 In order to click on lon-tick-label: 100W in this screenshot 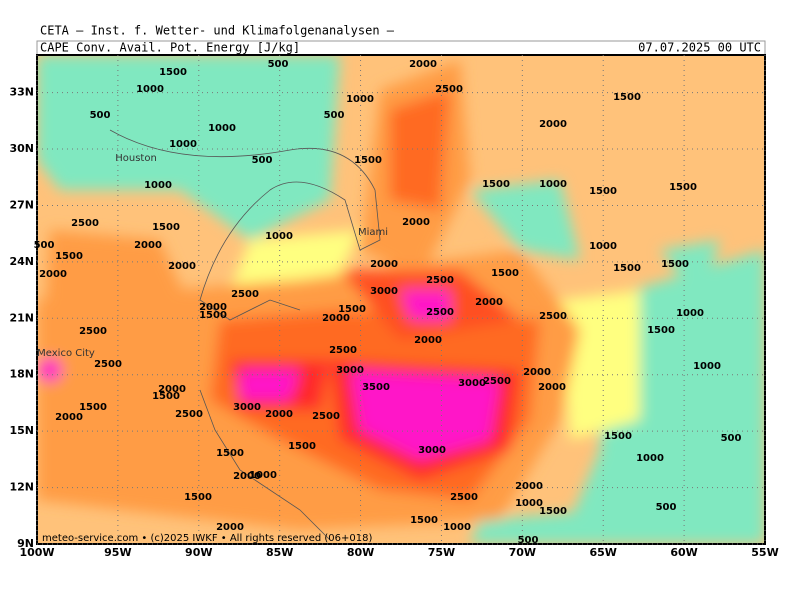, I will do `click(36, 552)`.